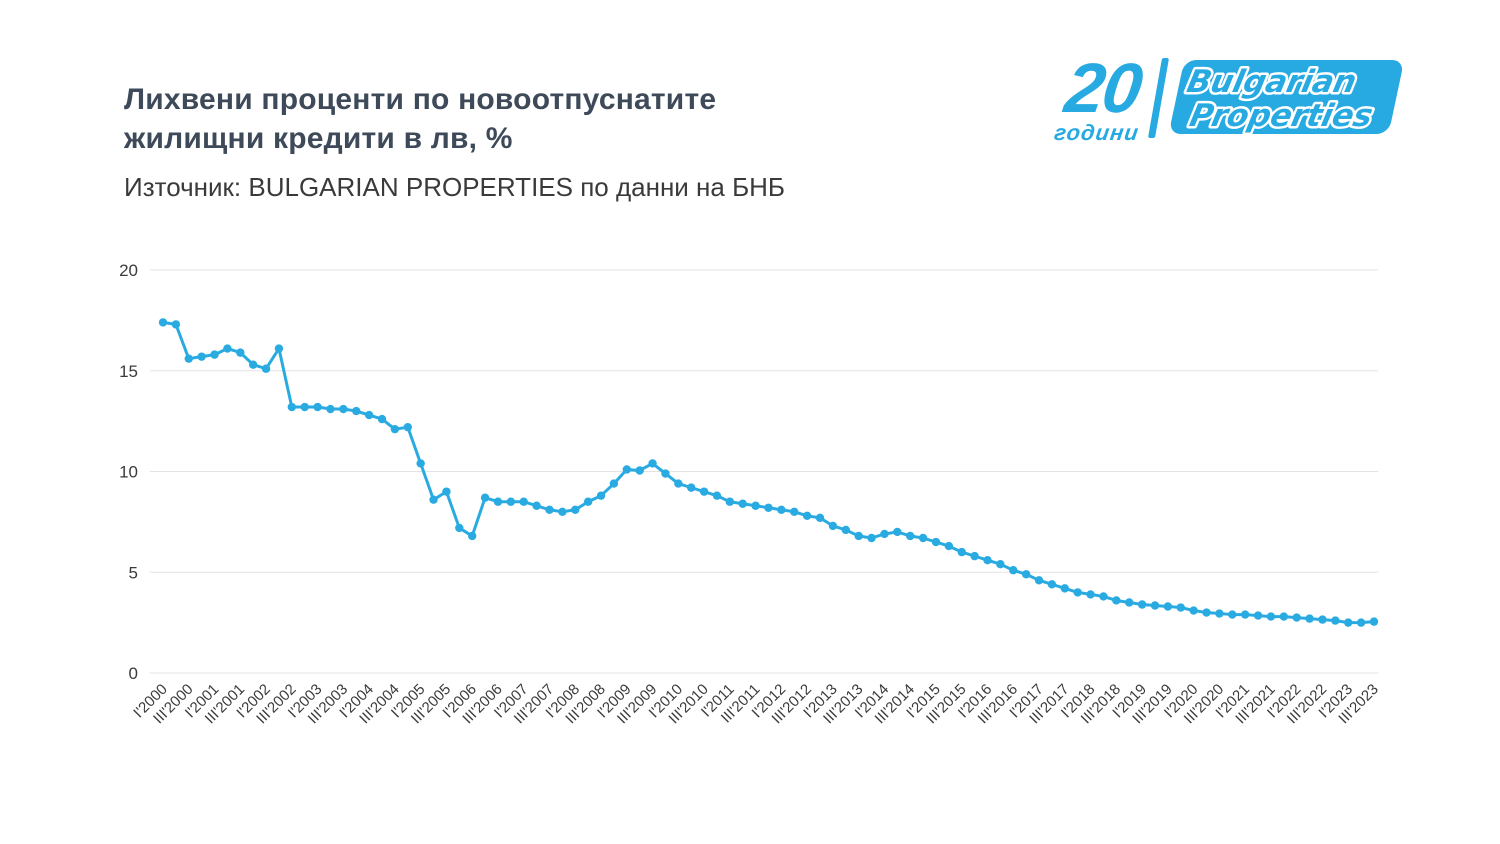 The height and width of the screenshot is (844, 1500). I want to click on logo-brand-background, so click(1286, 97).